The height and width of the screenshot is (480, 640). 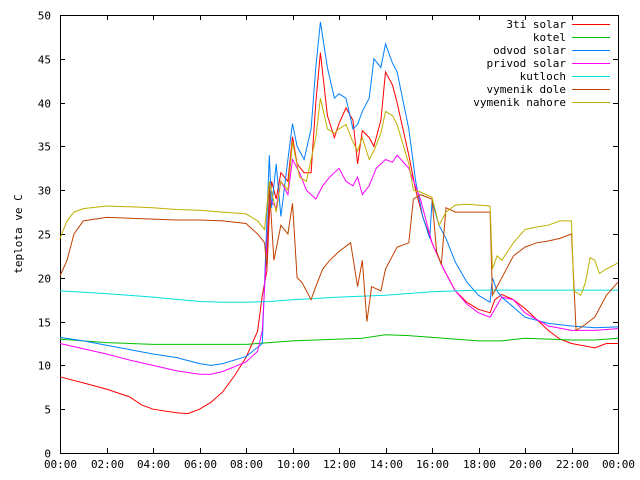 I want to click on y-tick-label: 50, so click(x=44, y=16).